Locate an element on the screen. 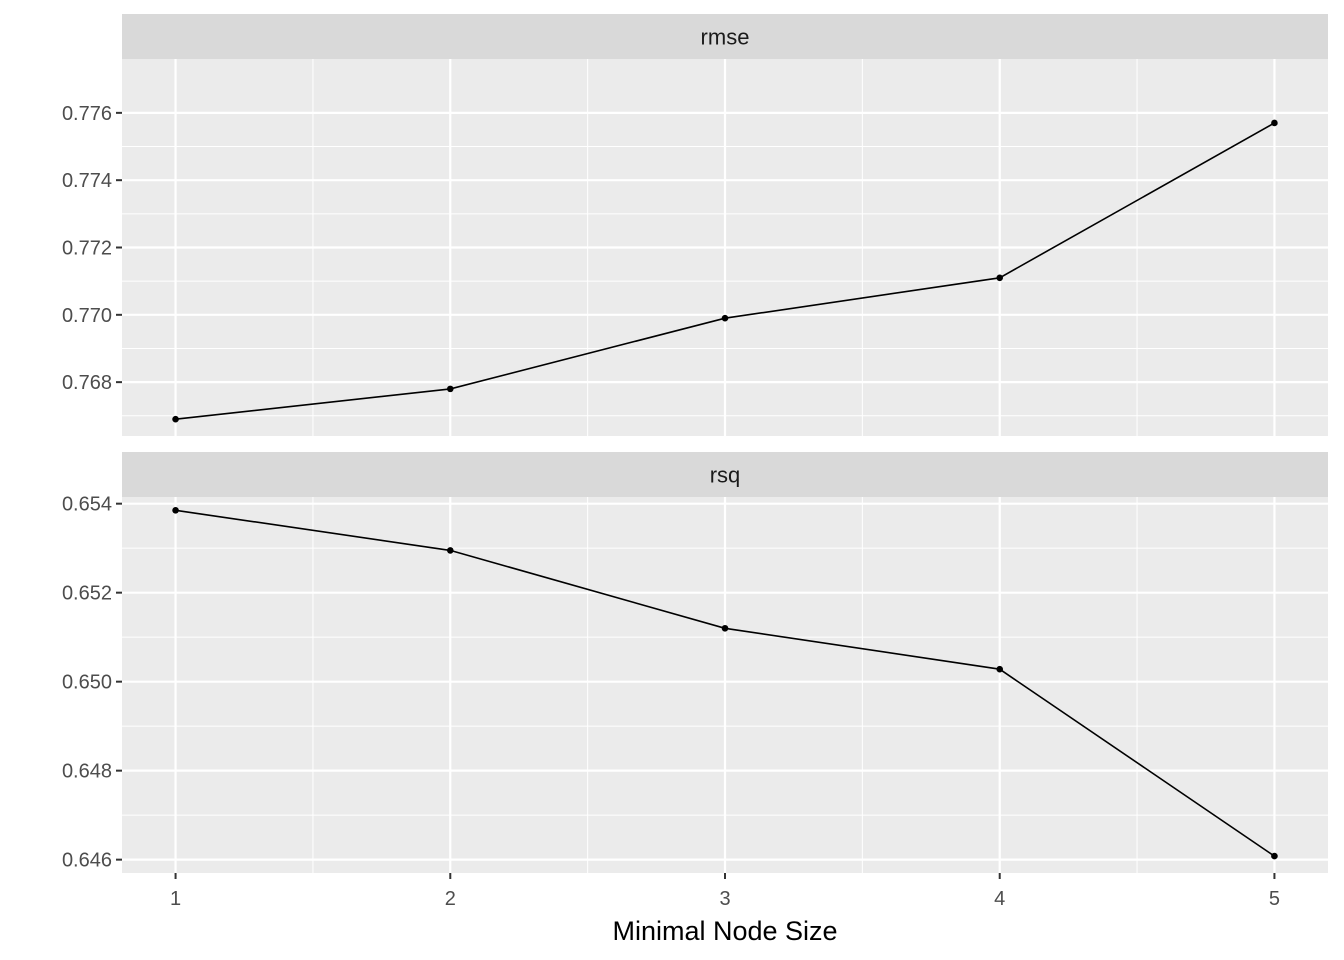 The height and width of the screenshot is (960, 1344). x-tick-label: 3 is located at coordinates (724, 899).